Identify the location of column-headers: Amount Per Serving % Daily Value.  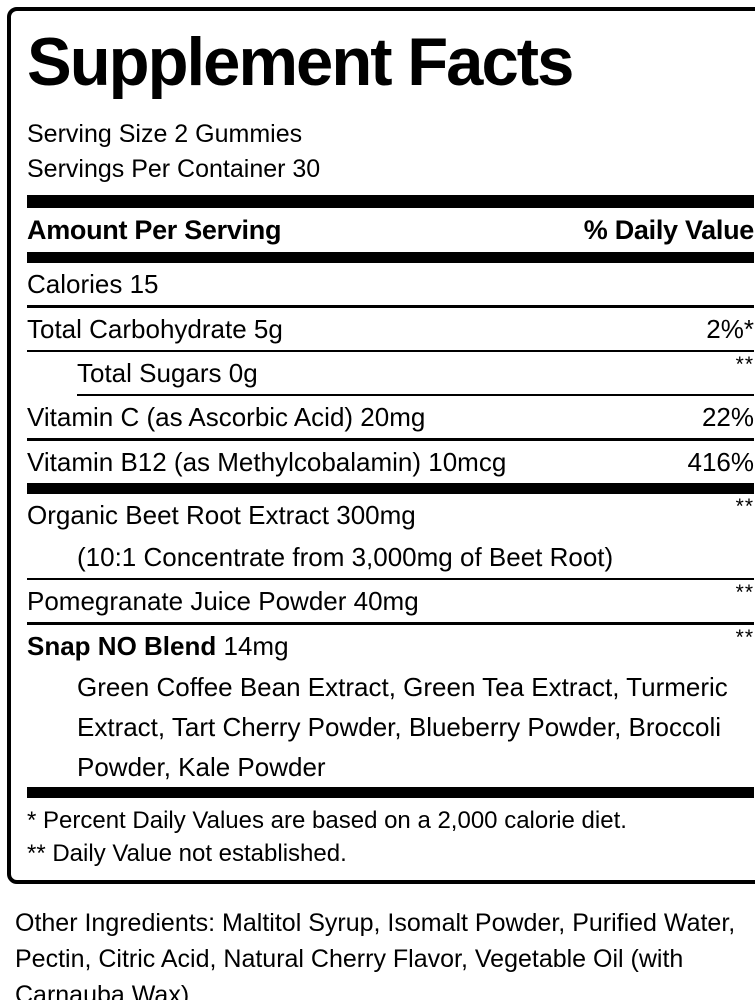
(390, 230).